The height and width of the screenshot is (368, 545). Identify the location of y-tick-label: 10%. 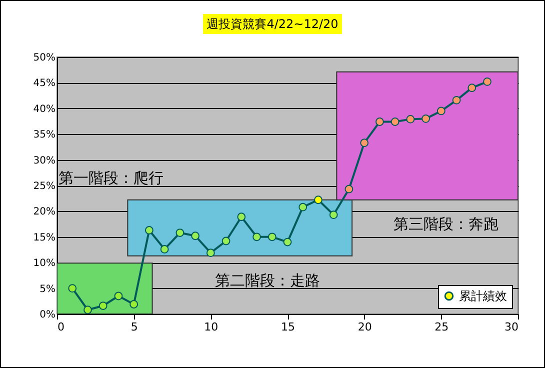
(44, 264).